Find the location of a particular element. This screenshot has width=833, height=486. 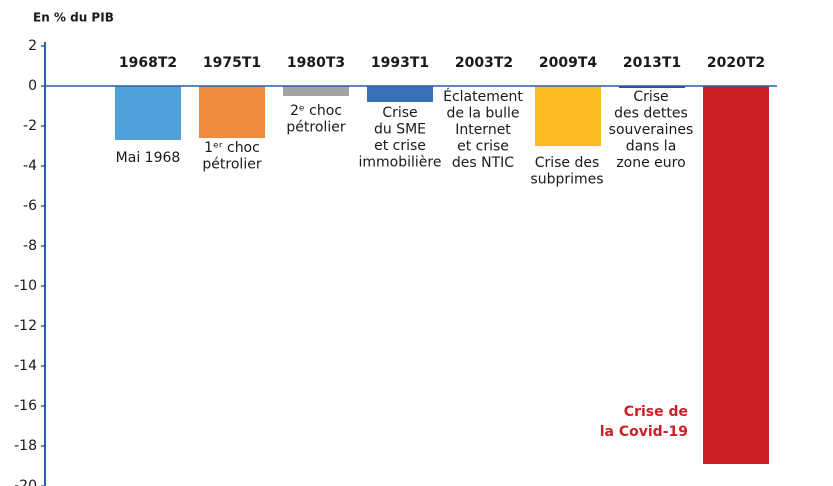

annotation: immobilière is located at coordinates (400, 163).